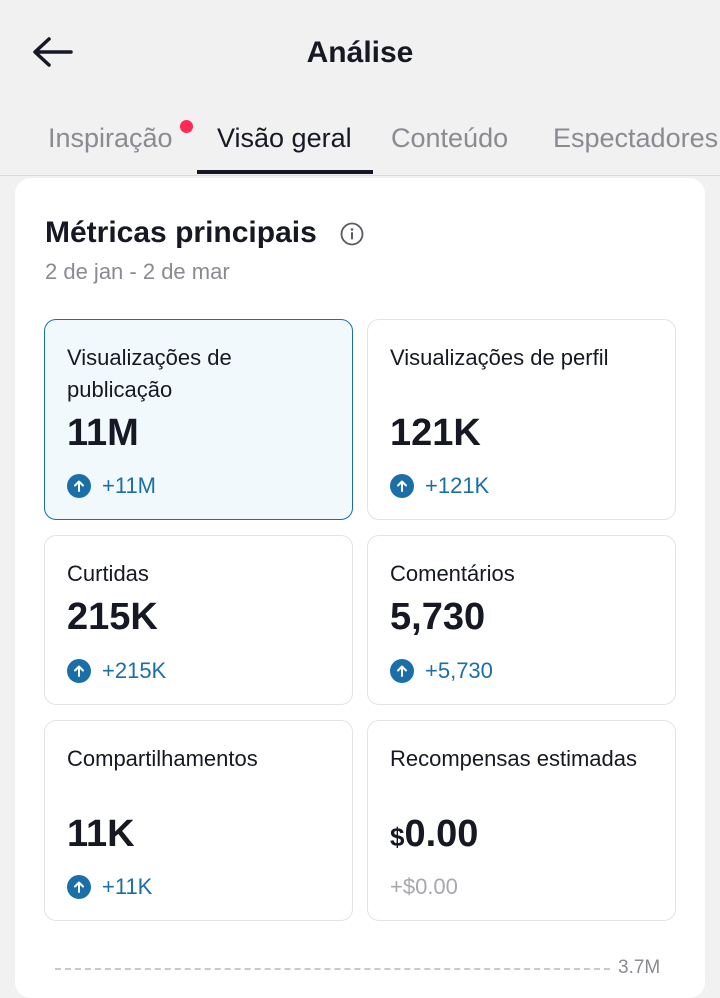 Image resolution: width=720 pixels, height=998 pixels. Describe the element at coordinates (639, 967) in the screenshot. I see `chart-y-tick: 3.7M` at that location.